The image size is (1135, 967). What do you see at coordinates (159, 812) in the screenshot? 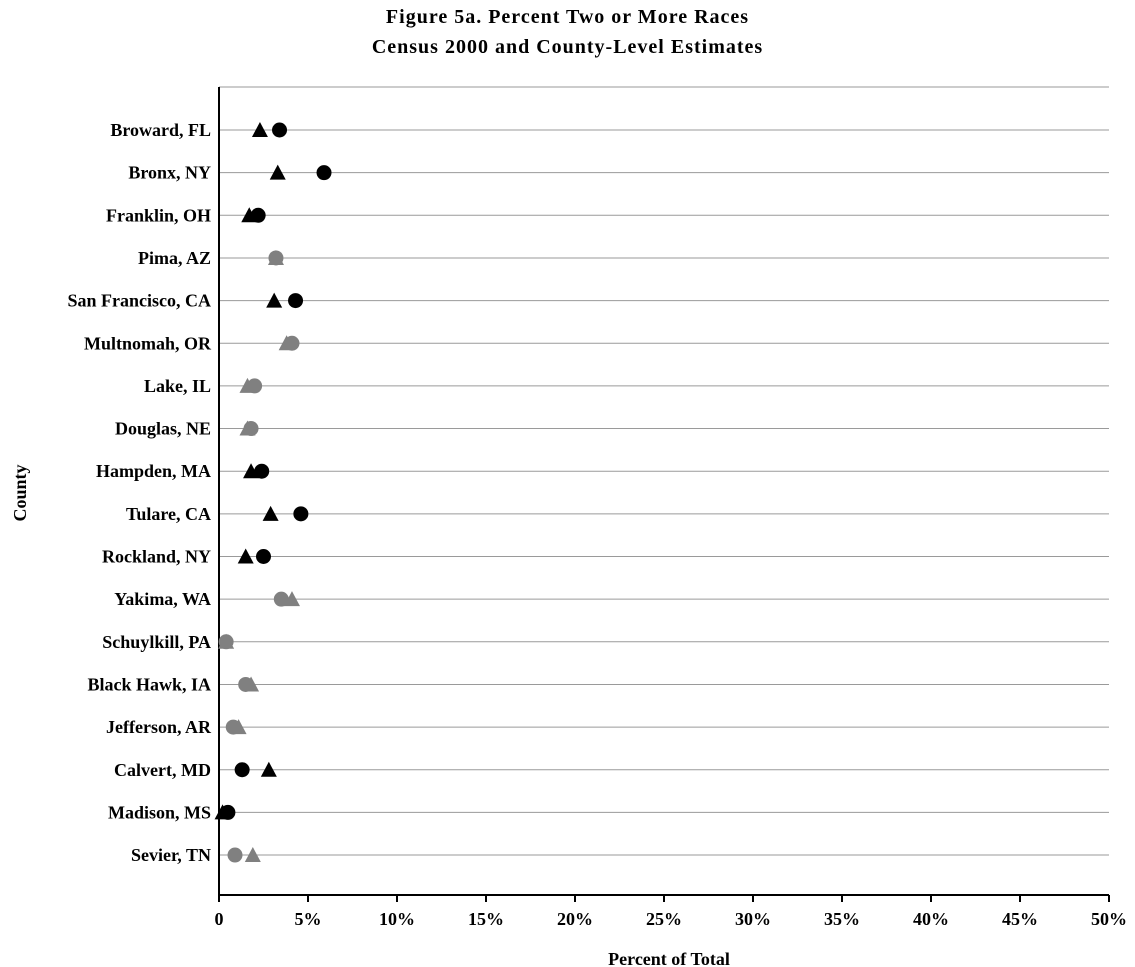
I see `category-label: Madison, MS` at bounding box center [159, 812].